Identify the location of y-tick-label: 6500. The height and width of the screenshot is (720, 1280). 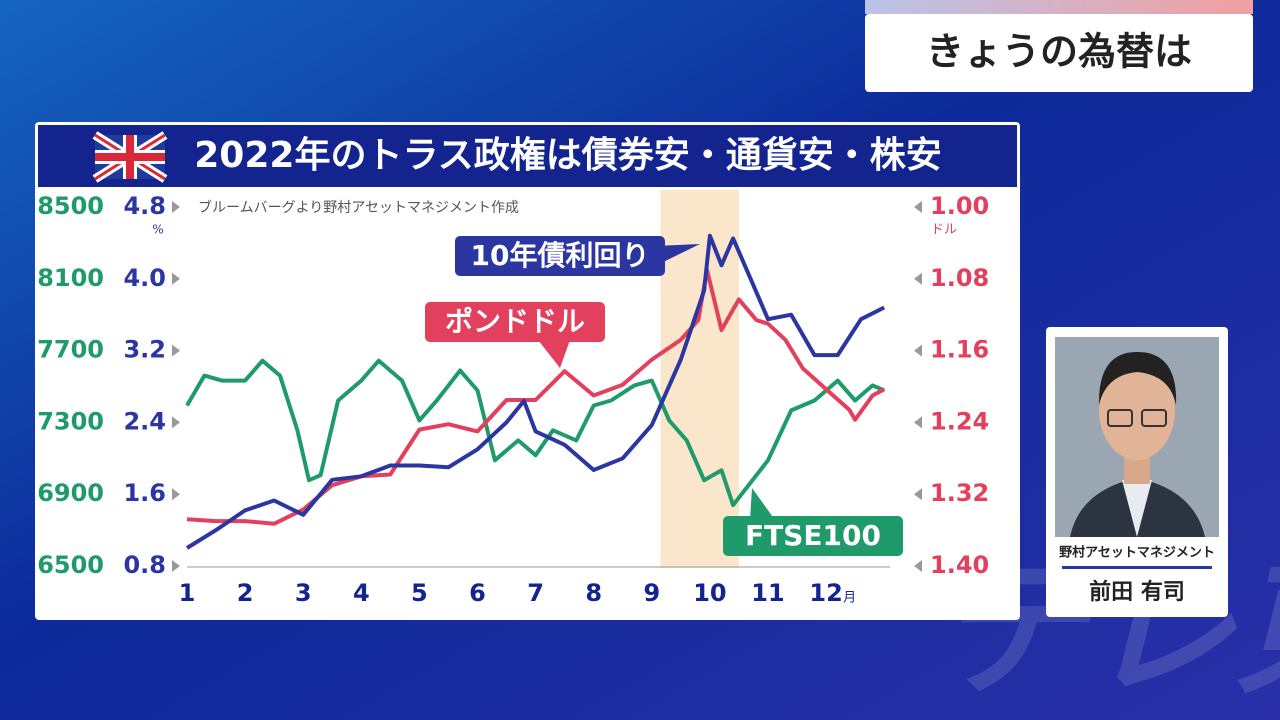
(70, 565).